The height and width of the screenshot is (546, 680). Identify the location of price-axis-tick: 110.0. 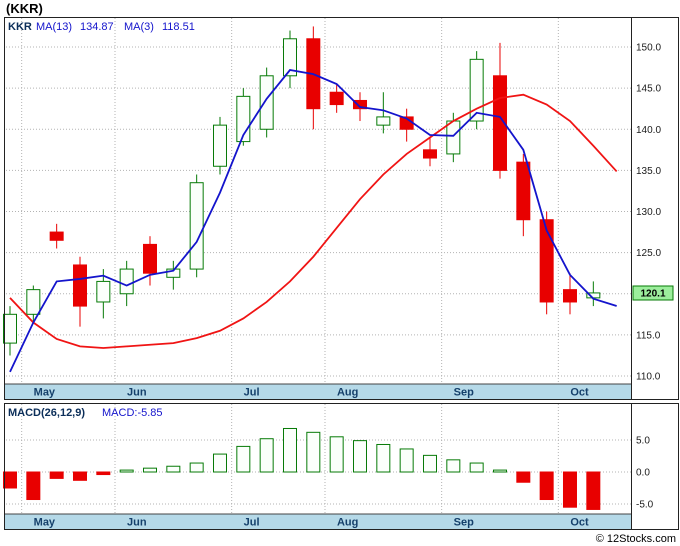
(648, 377).